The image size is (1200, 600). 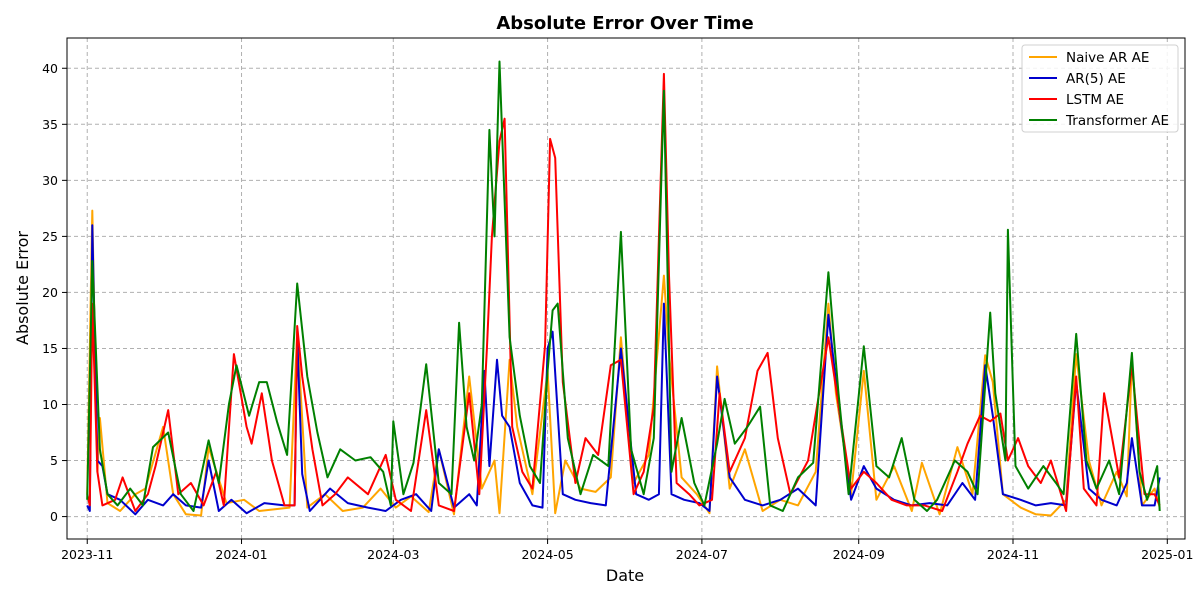 What do you see at coordinates (50, 180) in the screenshot?
I see `y-tick-label: 30` at bounding box center [50, 180].